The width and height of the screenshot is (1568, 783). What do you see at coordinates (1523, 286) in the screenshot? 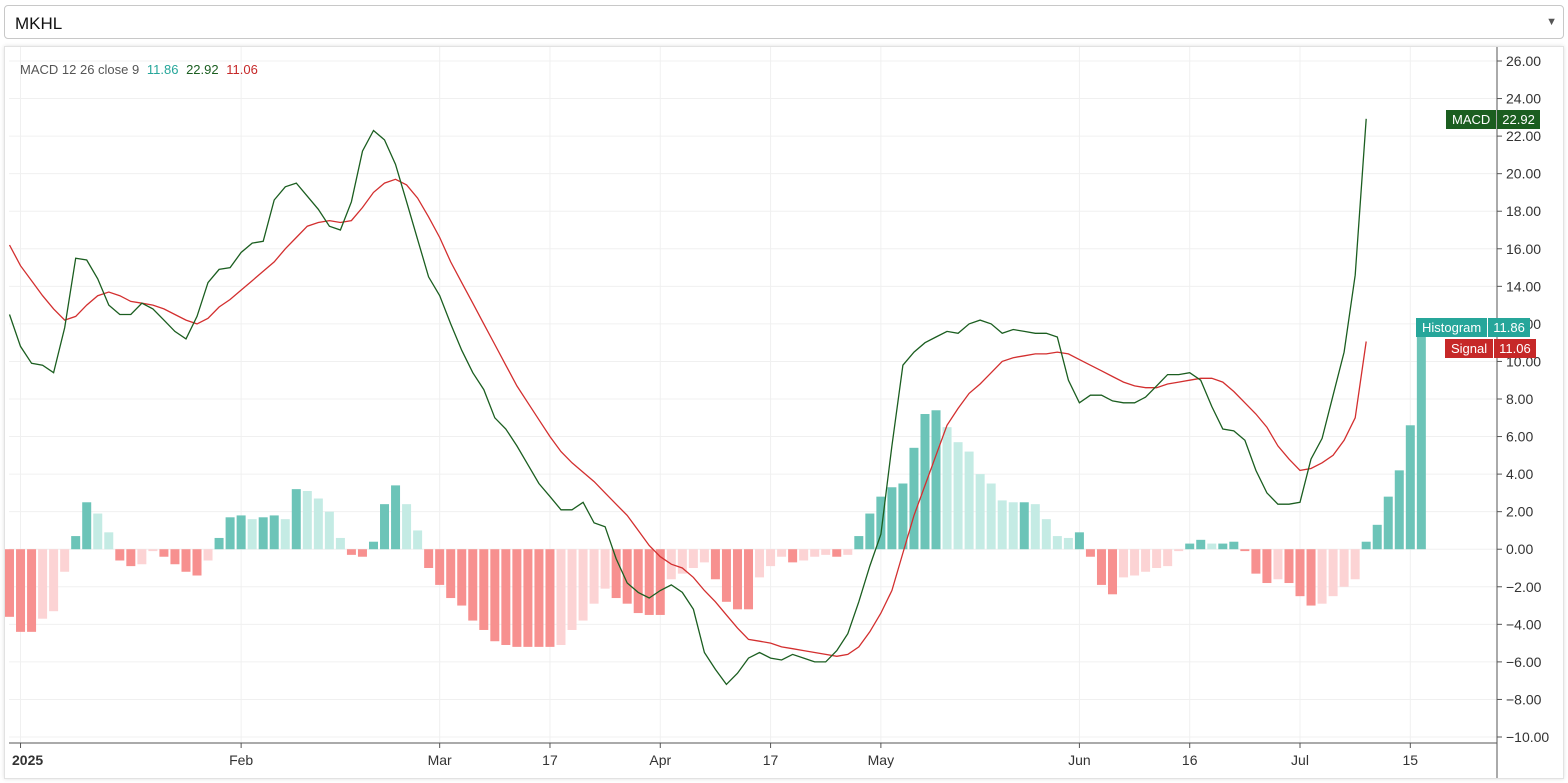
I see `y-tick-label: 14.00` at bounding box center [1523, 286].